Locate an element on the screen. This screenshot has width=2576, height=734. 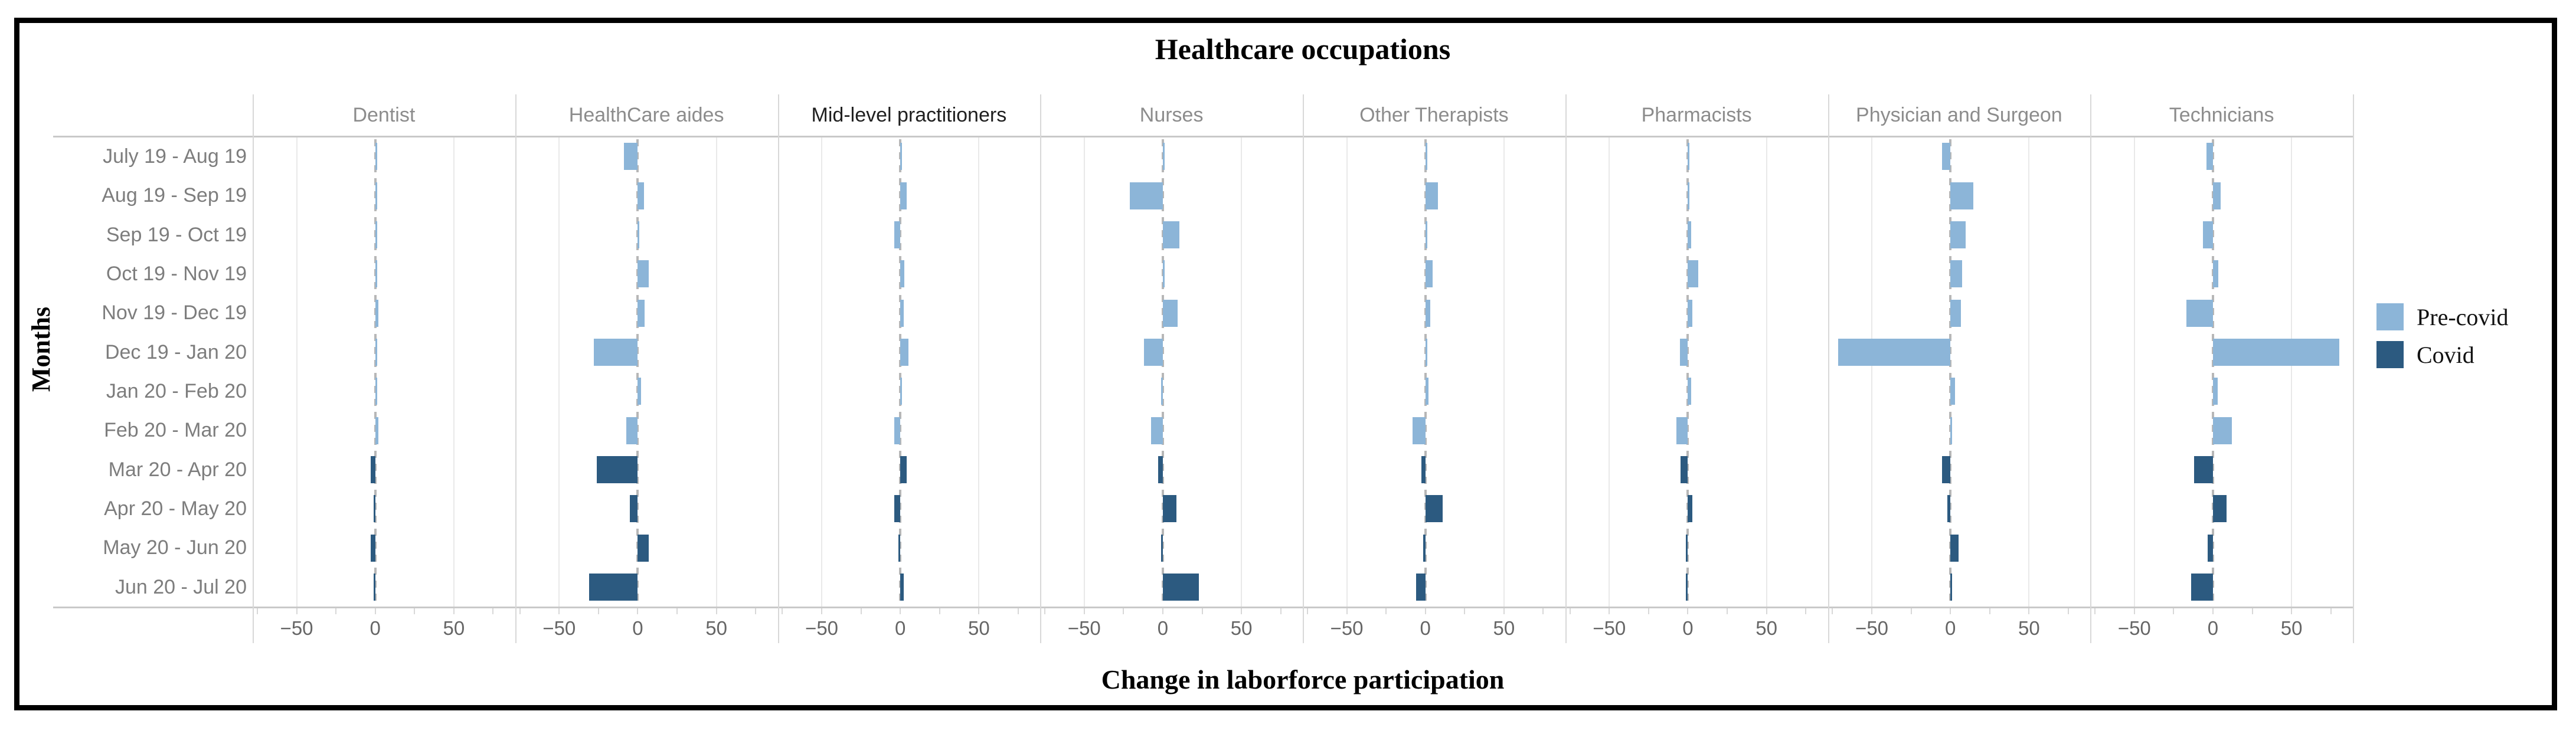
gridline is located at coordinates (2134, 372).